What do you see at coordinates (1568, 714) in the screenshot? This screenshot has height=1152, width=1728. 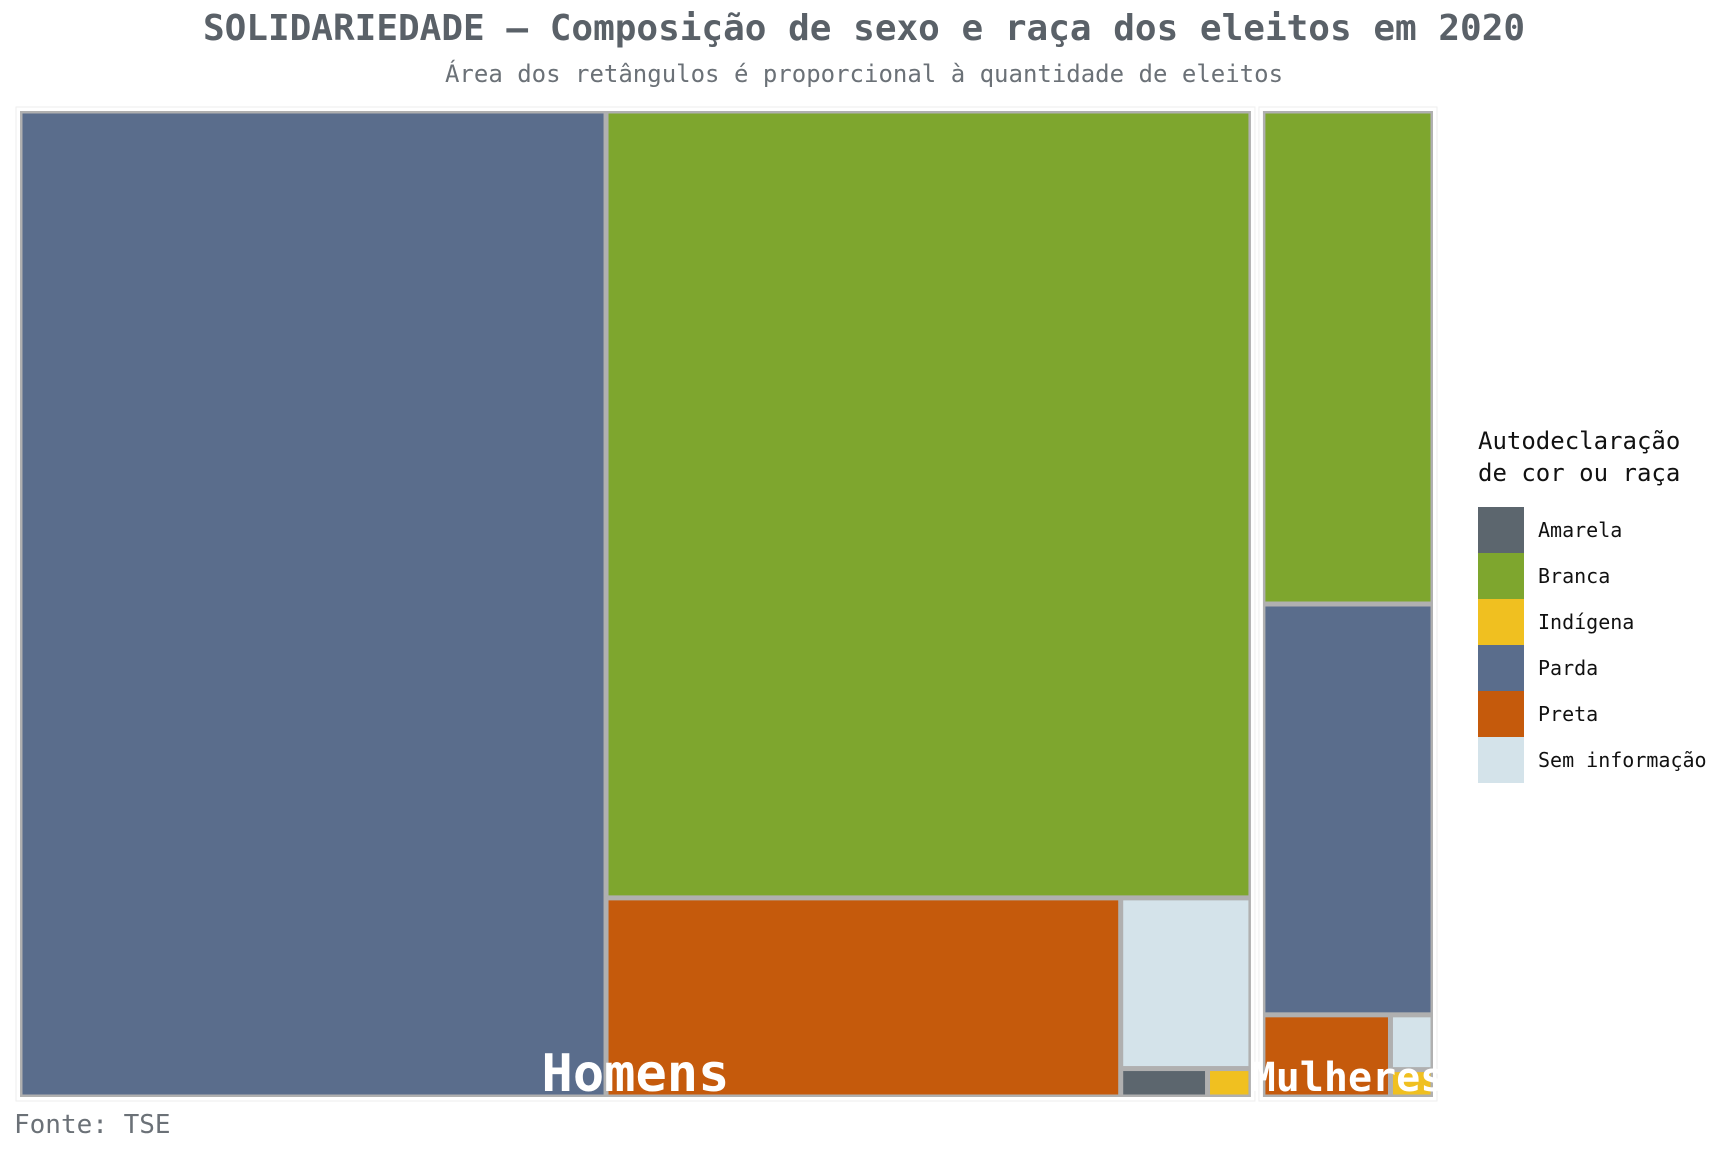 I see `legend-label: Preta` at bounding box center [1568, 714].